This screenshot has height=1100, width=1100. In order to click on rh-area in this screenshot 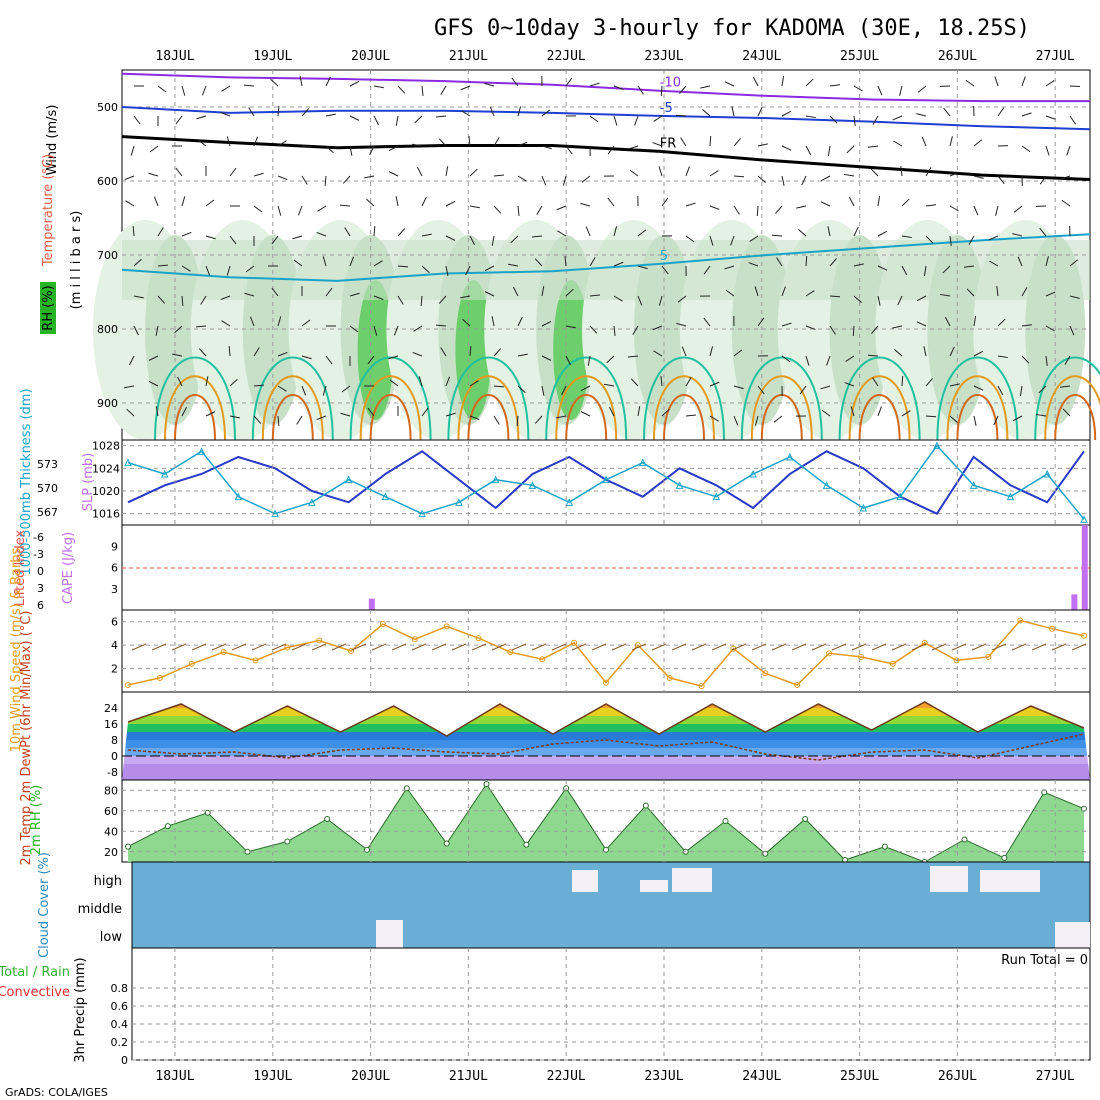, I will do `click(606, 823)`.